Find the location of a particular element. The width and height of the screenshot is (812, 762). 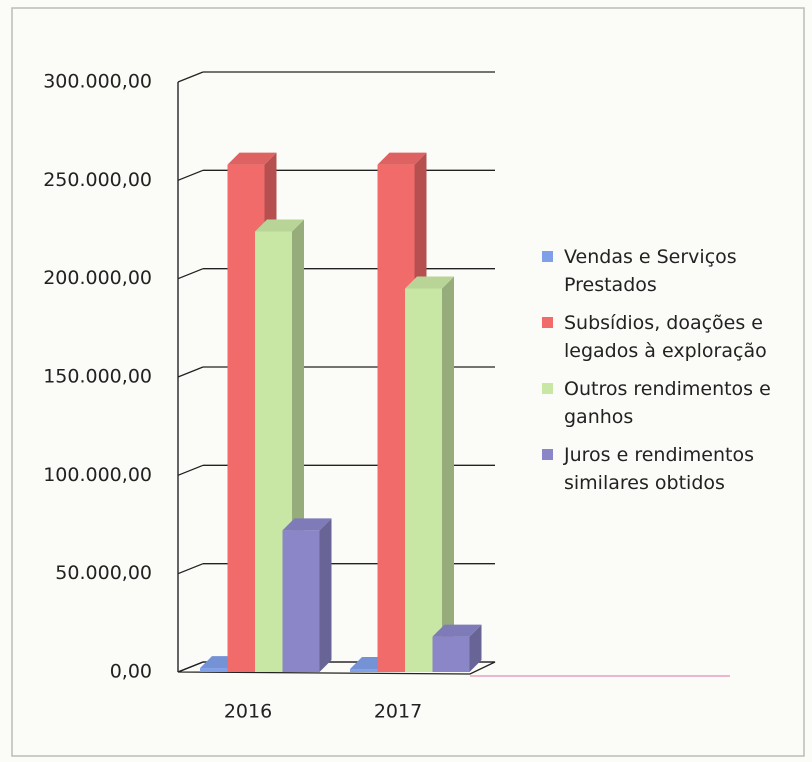

y-tick-label: 50.000,00 is located at coordinates (103, 573).